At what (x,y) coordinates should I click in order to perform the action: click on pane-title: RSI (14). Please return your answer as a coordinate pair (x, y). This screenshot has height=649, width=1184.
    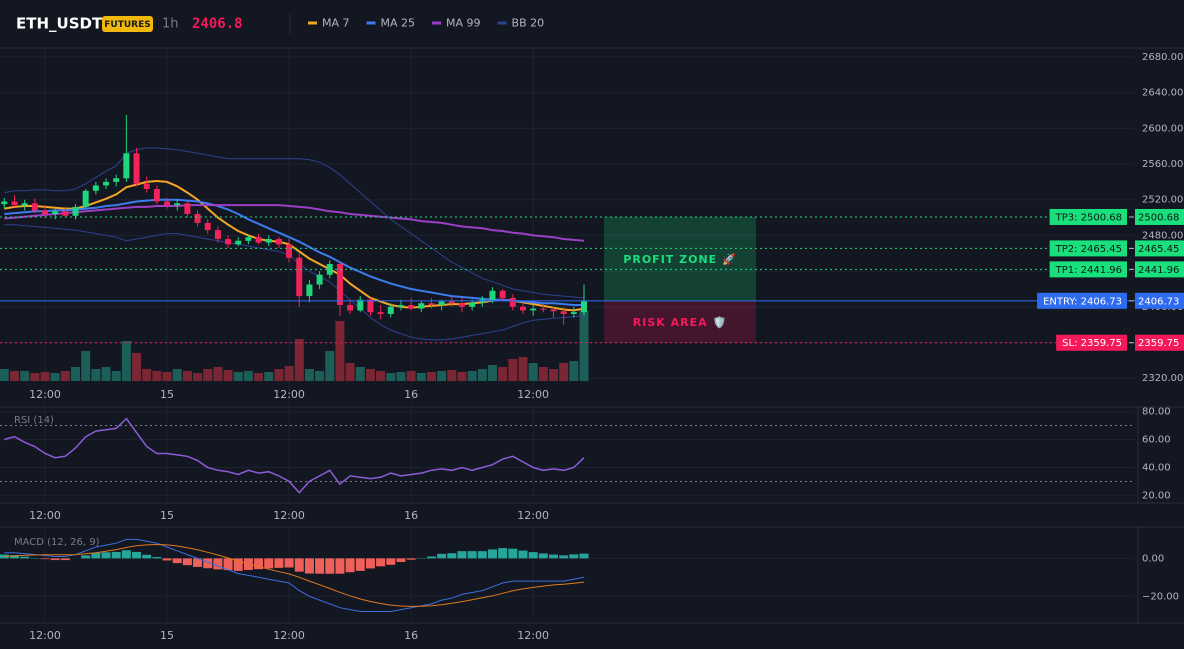
    Looking at the image, I should click on (34, 420).